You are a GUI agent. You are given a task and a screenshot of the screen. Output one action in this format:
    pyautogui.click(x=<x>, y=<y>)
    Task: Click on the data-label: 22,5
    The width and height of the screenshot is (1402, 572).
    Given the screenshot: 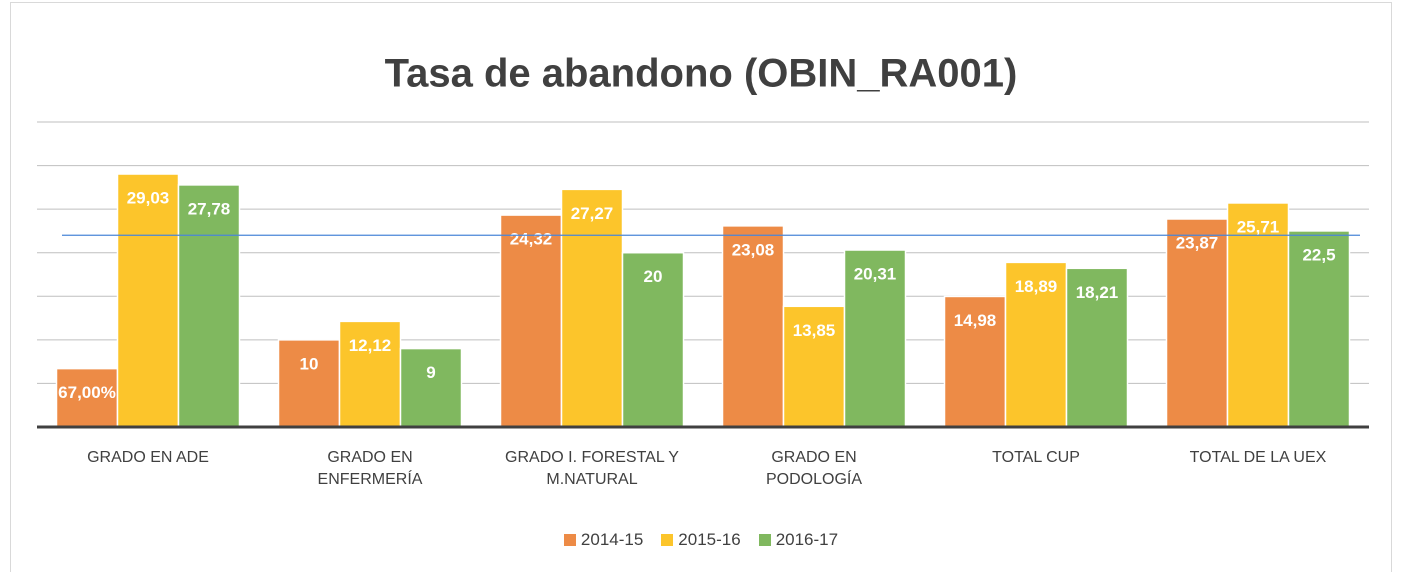 What is the action you would take?
    pyautogui.click(x=1318, y=254)
    